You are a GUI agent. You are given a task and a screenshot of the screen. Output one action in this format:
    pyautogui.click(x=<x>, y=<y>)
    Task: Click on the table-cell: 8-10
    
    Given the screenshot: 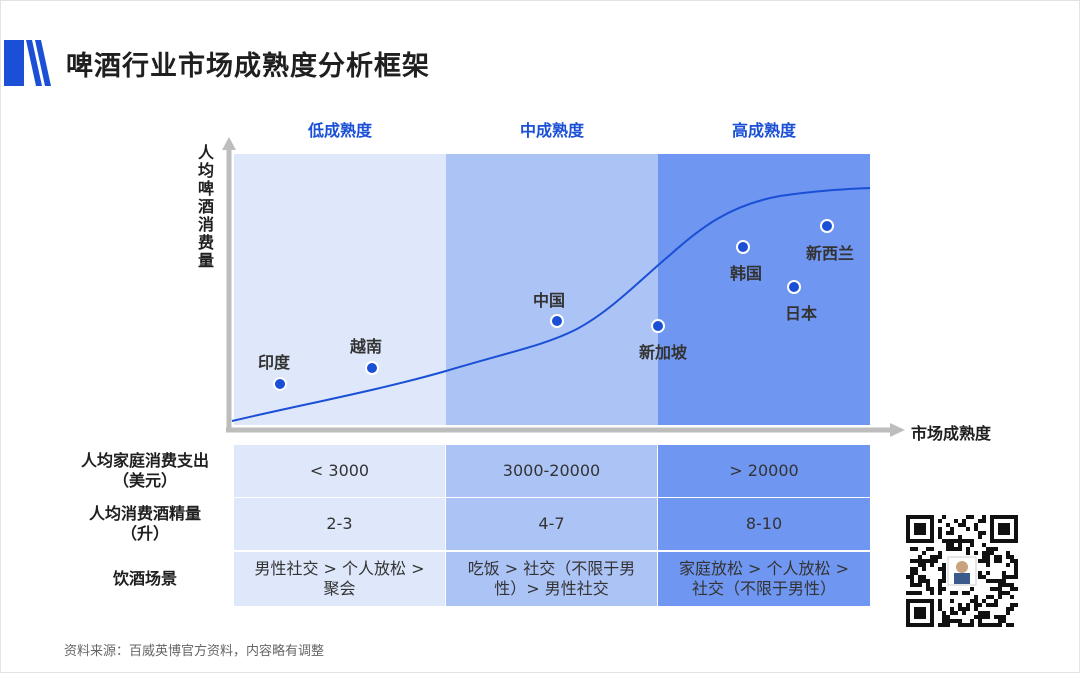 What is the action you would take?
    pyautogui.click(x=764, y=524)
    